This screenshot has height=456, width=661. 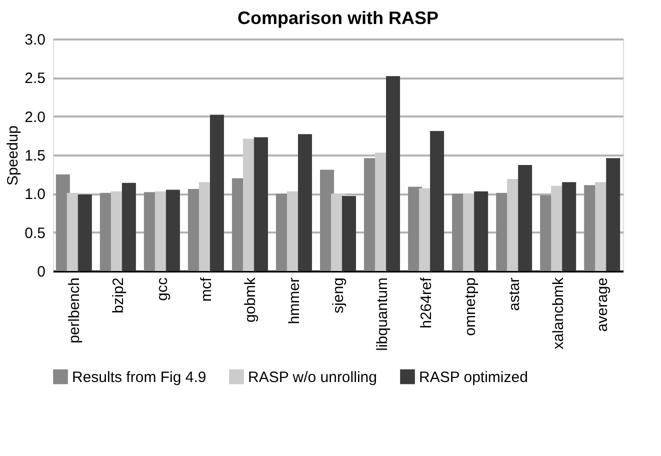 What do you see at coordinates (35, 40) in the screenshot?
I see `y-tick-label: 3.0` at bounding box center [35, 40].